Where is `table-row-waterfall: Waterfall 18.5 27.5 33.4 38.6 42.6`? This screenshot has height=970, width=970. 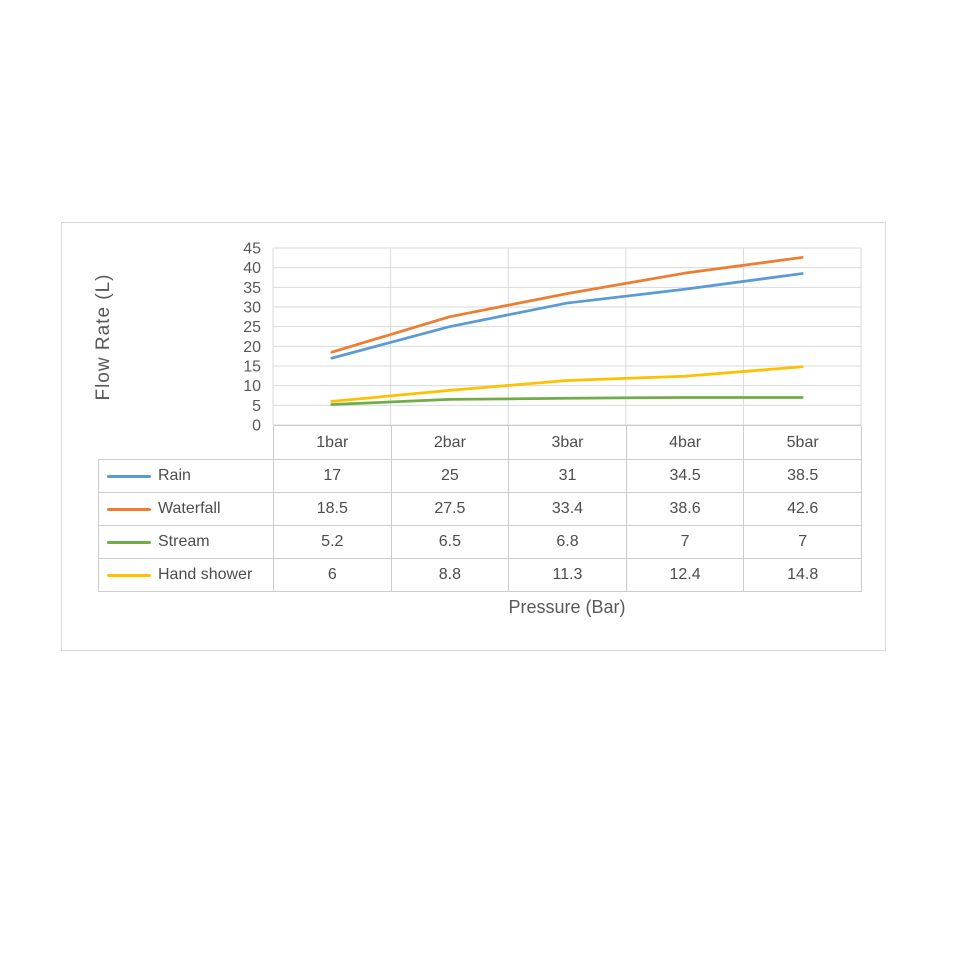
table-row-waterfall: Waterfall 18.5 27.5 33.4 38.6 42.6 is located at coordinates (480, 509).